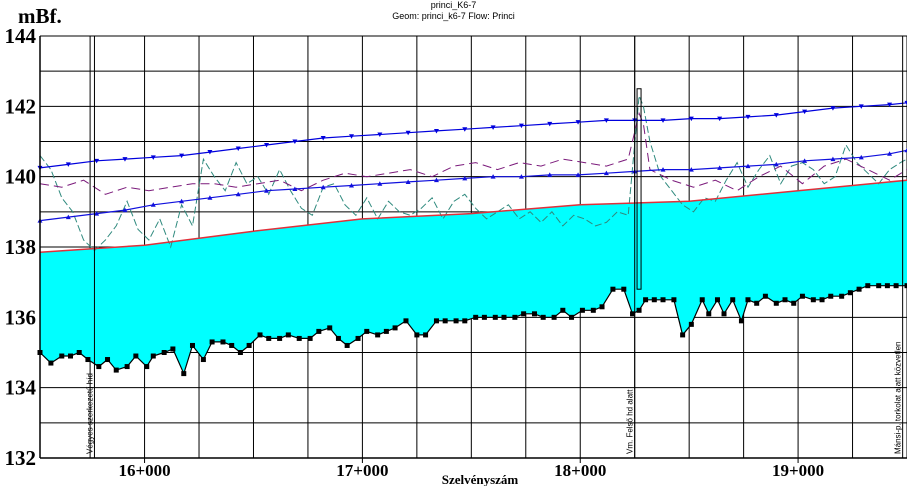  What do you see at coordinates (480, 479) in the screenshot?
I see `x-axis-title: Szelvényszám` at bounding box center [480, 479].